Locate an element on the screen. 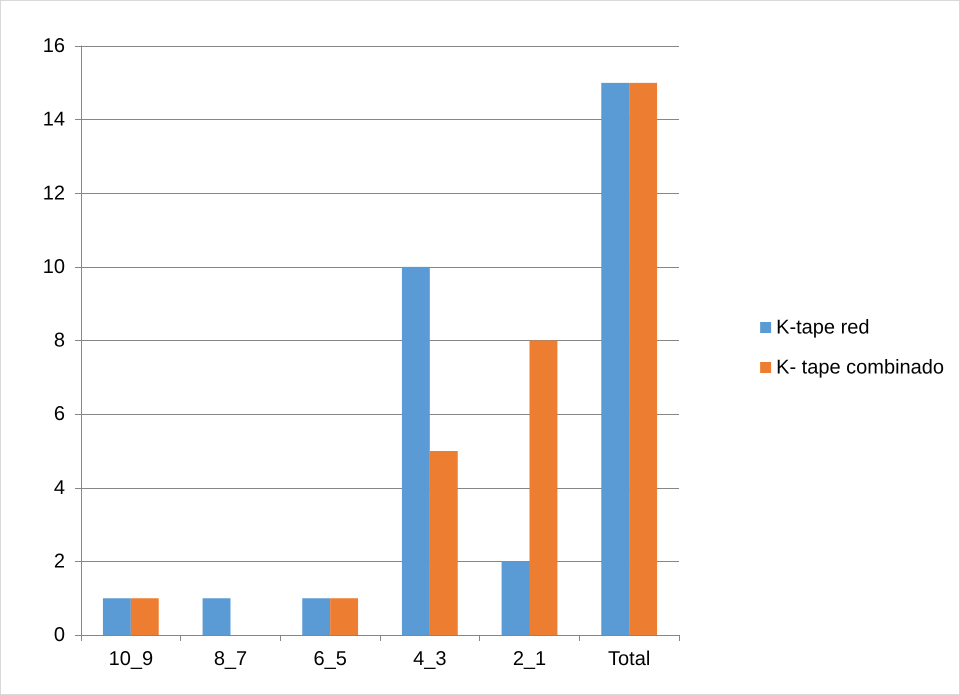 The image size is (960, 695). y-tick-label: 14 is located at coordinates (53, 119).